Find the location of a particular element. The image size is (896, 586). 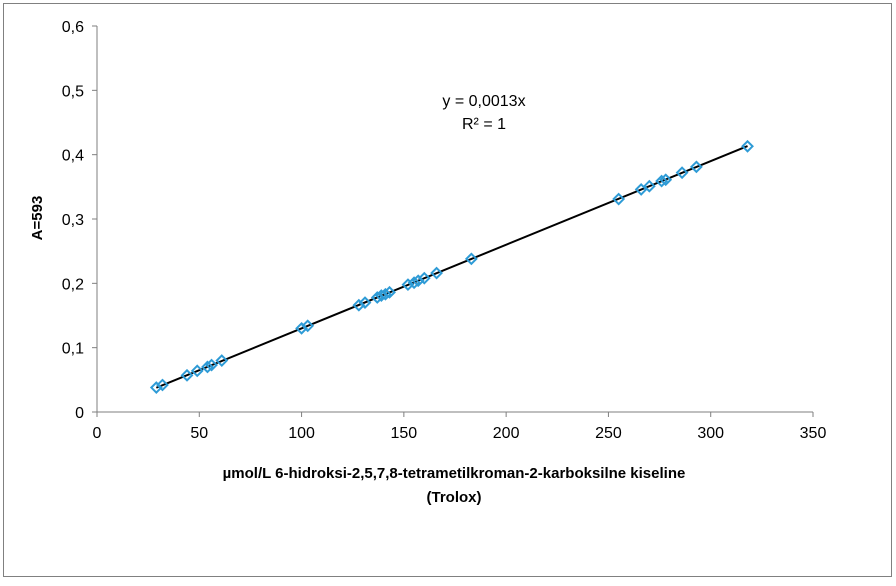

x-tick-label: 50 is located at coordinates (199, 433).